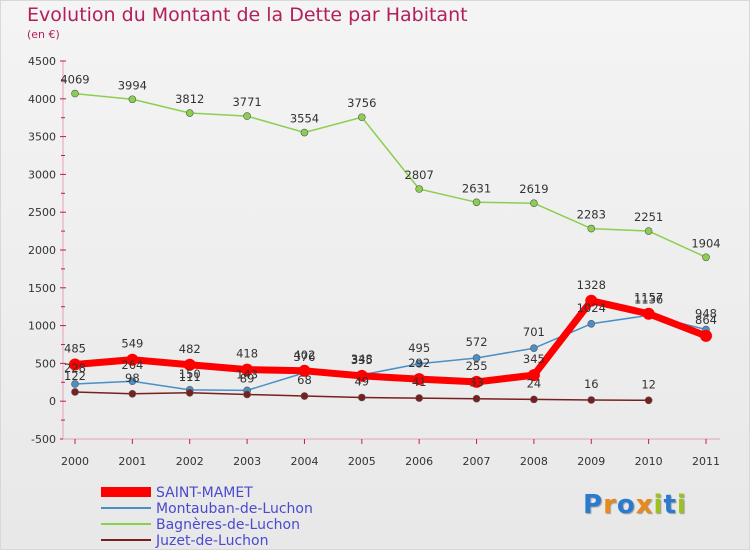 This screenshot has height=550, width=750. What do you see at coordinates (75, 461) in the screenshot?
I see `x-tick-label: 2000` at bounding box center [75, 461].